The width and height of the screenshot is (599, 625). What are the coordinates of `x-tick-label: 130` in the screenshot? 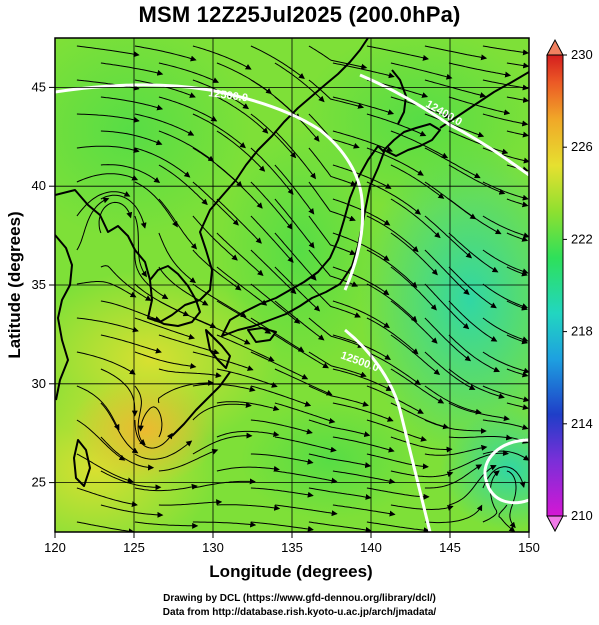 It's located at (213, 547).